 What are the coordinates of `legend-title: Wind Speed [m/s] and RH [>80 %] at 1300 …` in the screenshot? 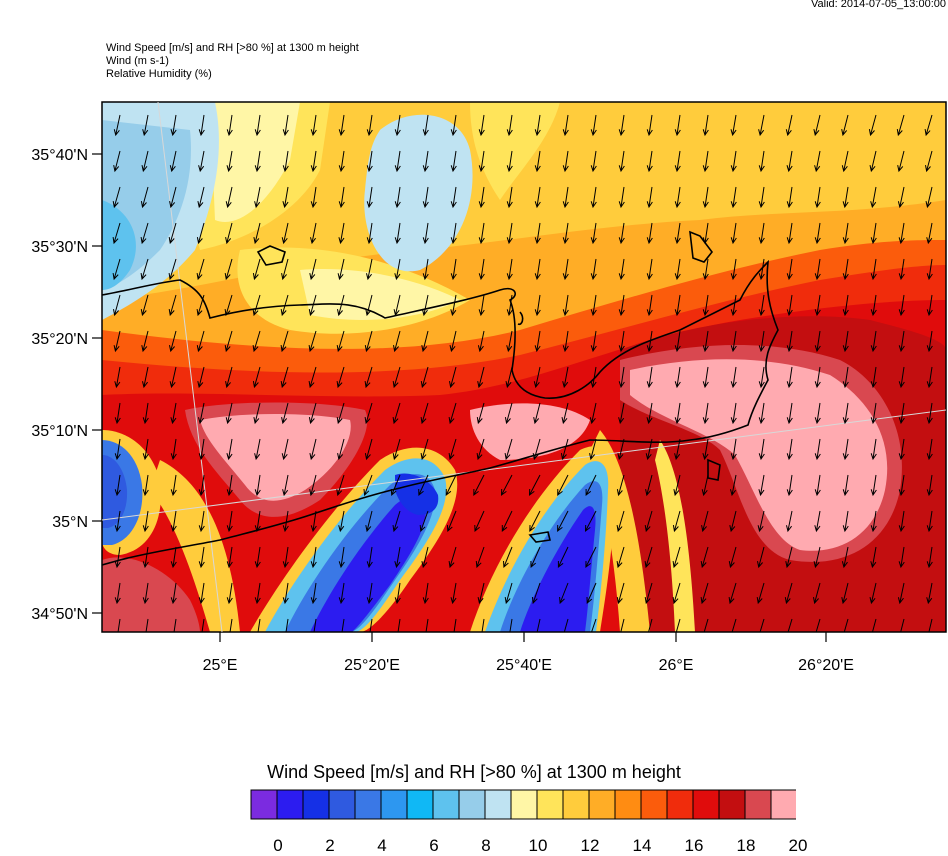 It's located at (474, 772).